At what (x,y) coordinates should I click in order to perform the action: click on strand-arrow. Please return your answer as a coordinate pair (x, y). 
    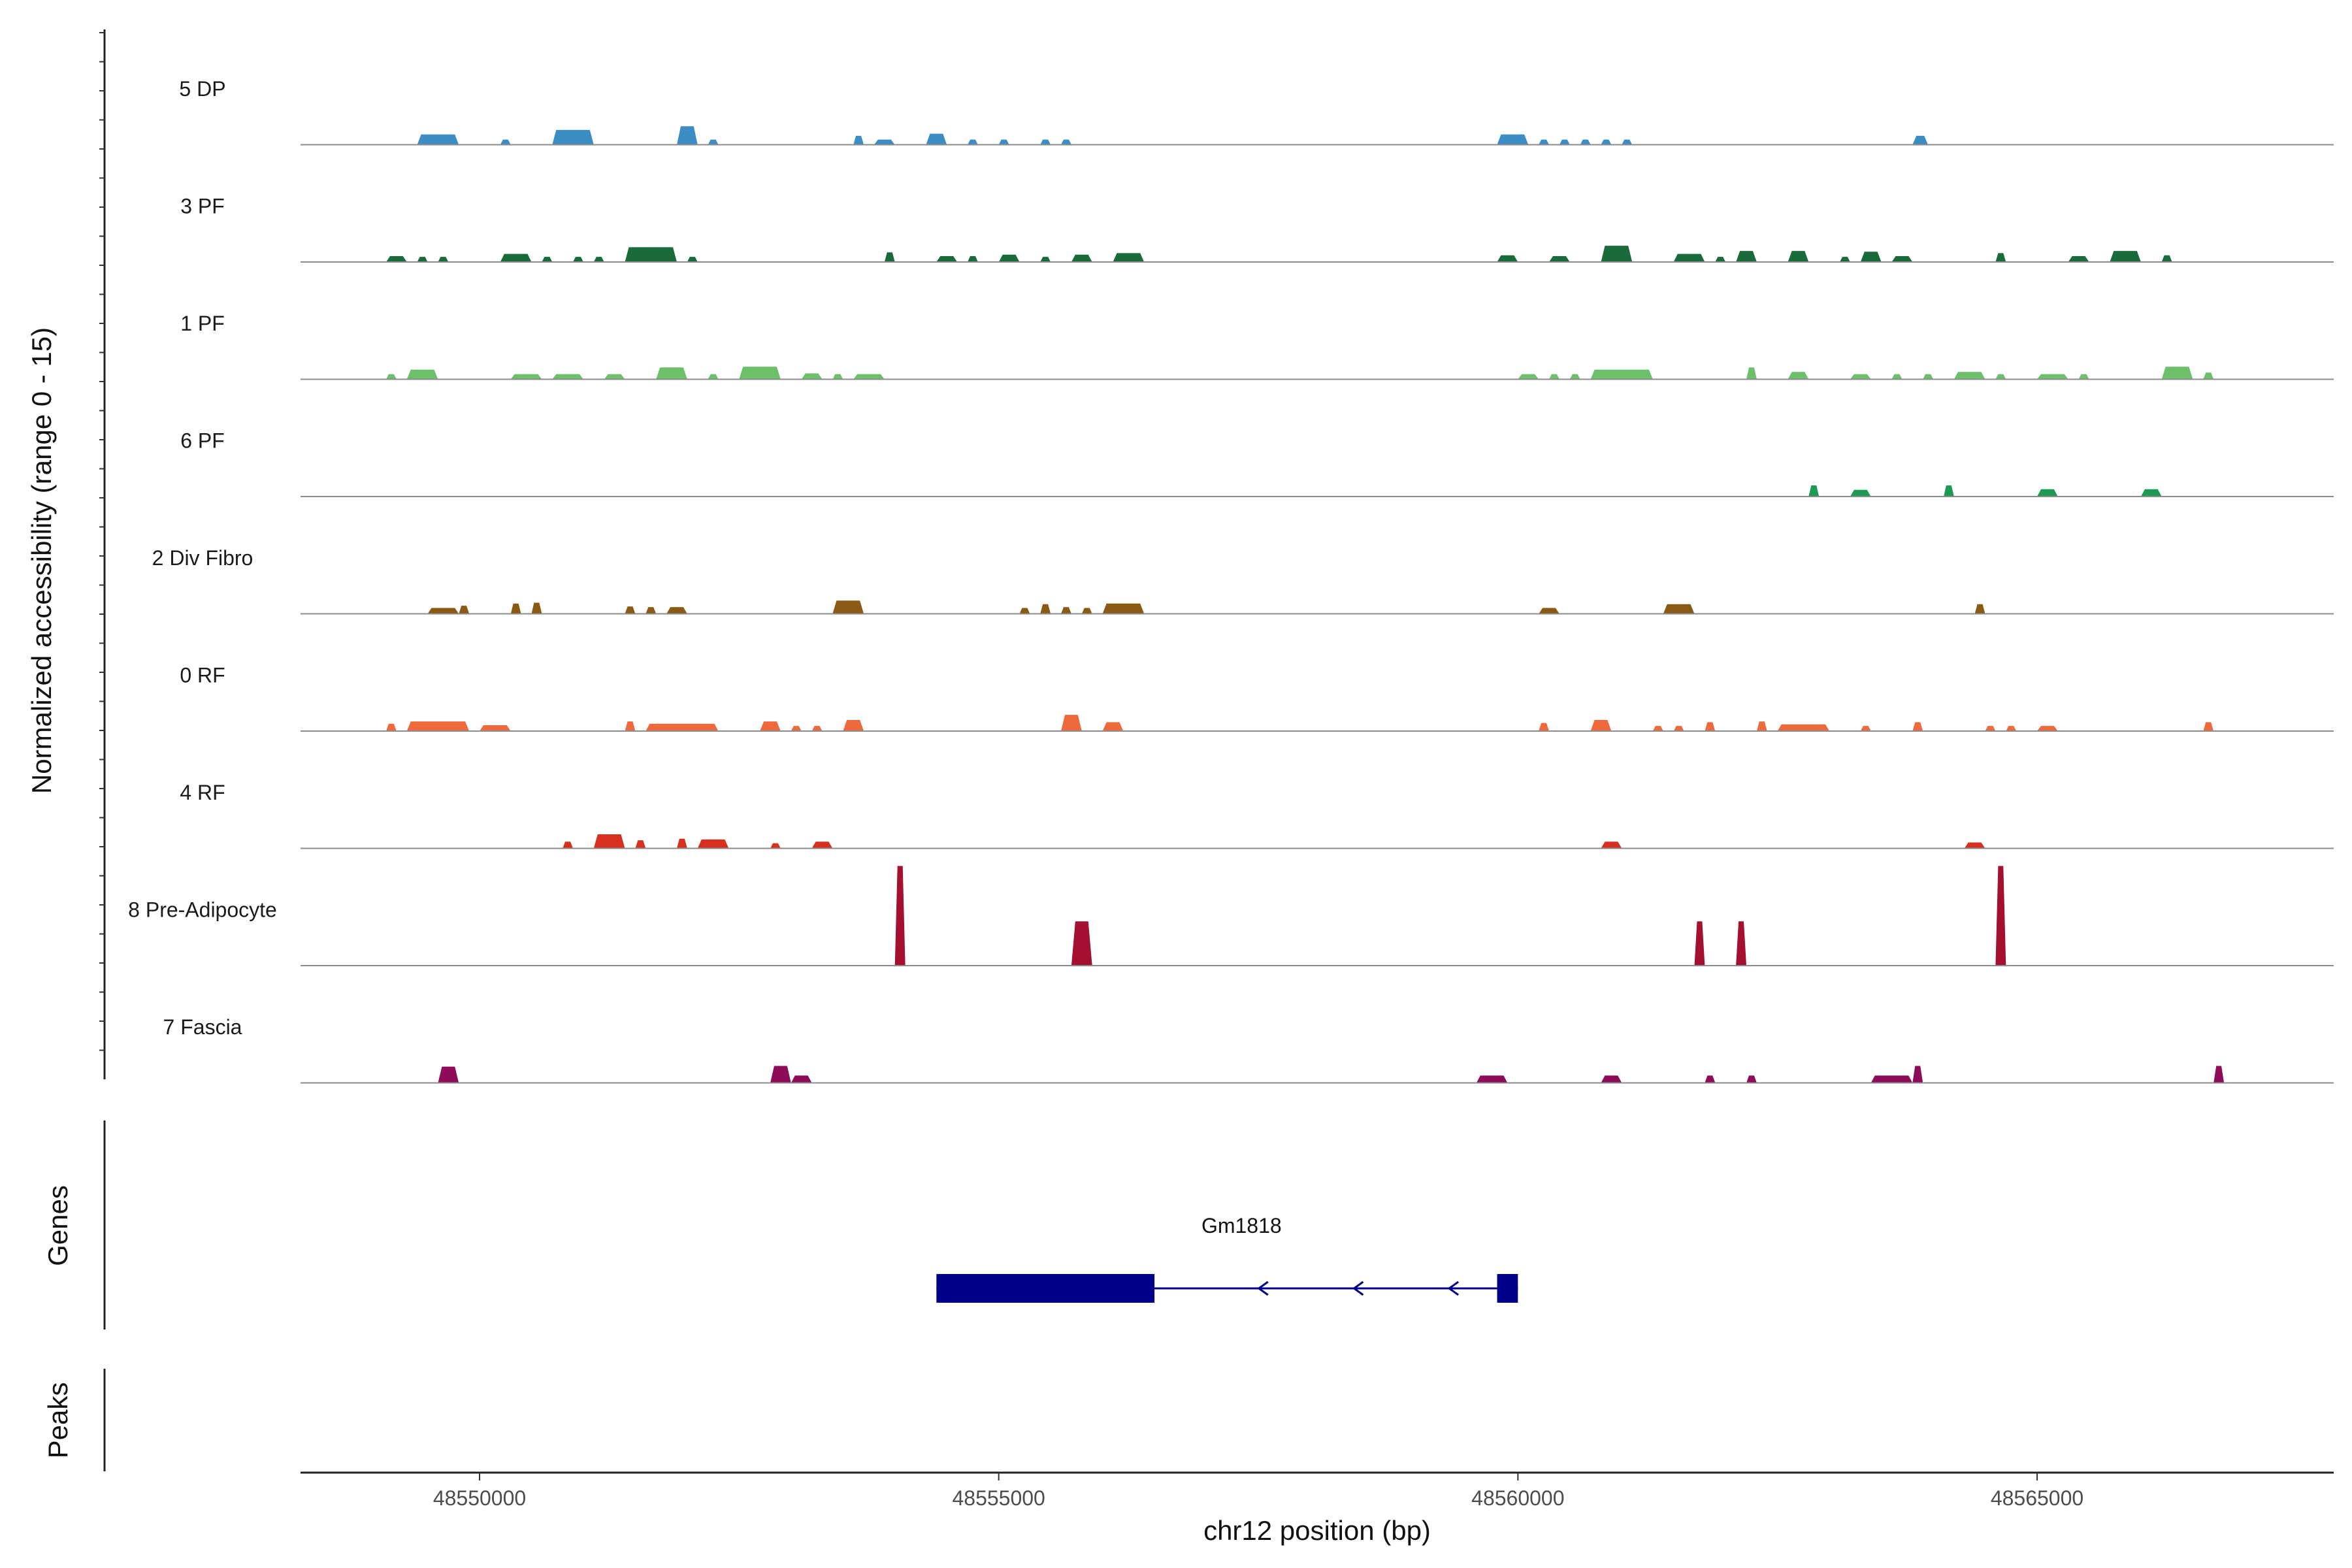
    Looking at the image, I should click on (1358, 1288).